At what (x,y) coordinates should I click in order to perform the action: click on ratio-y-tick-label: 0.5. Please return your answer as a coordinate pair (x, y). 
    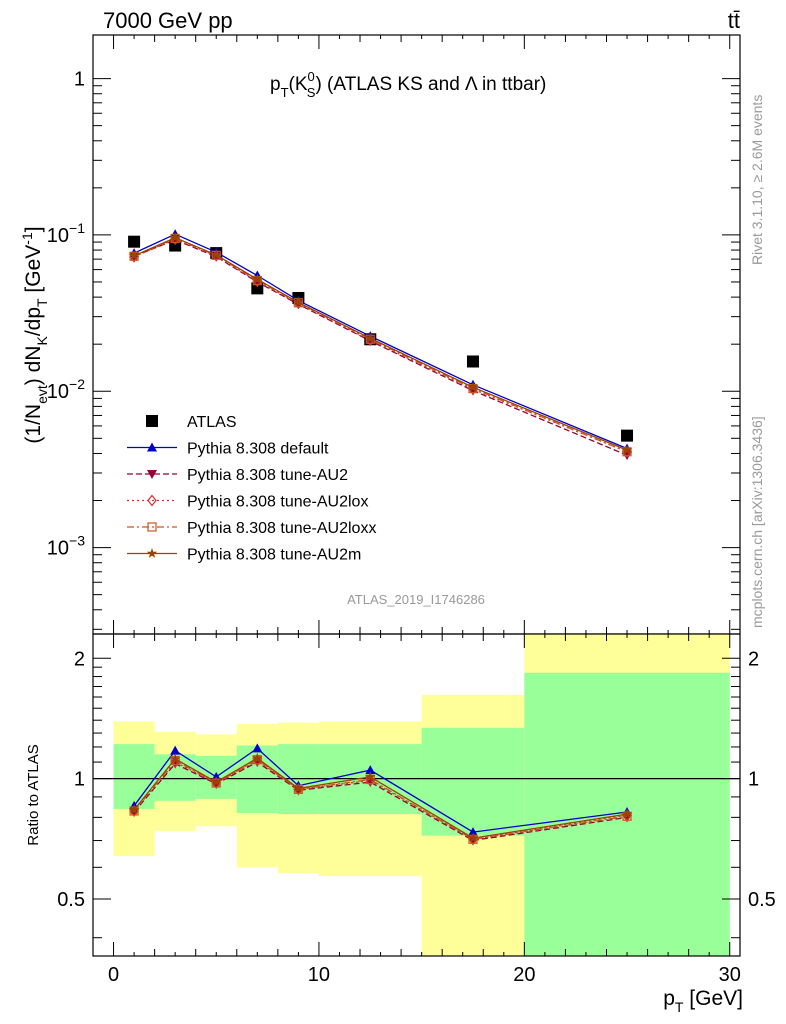
    Looking at the image, I should click on (71, 900).